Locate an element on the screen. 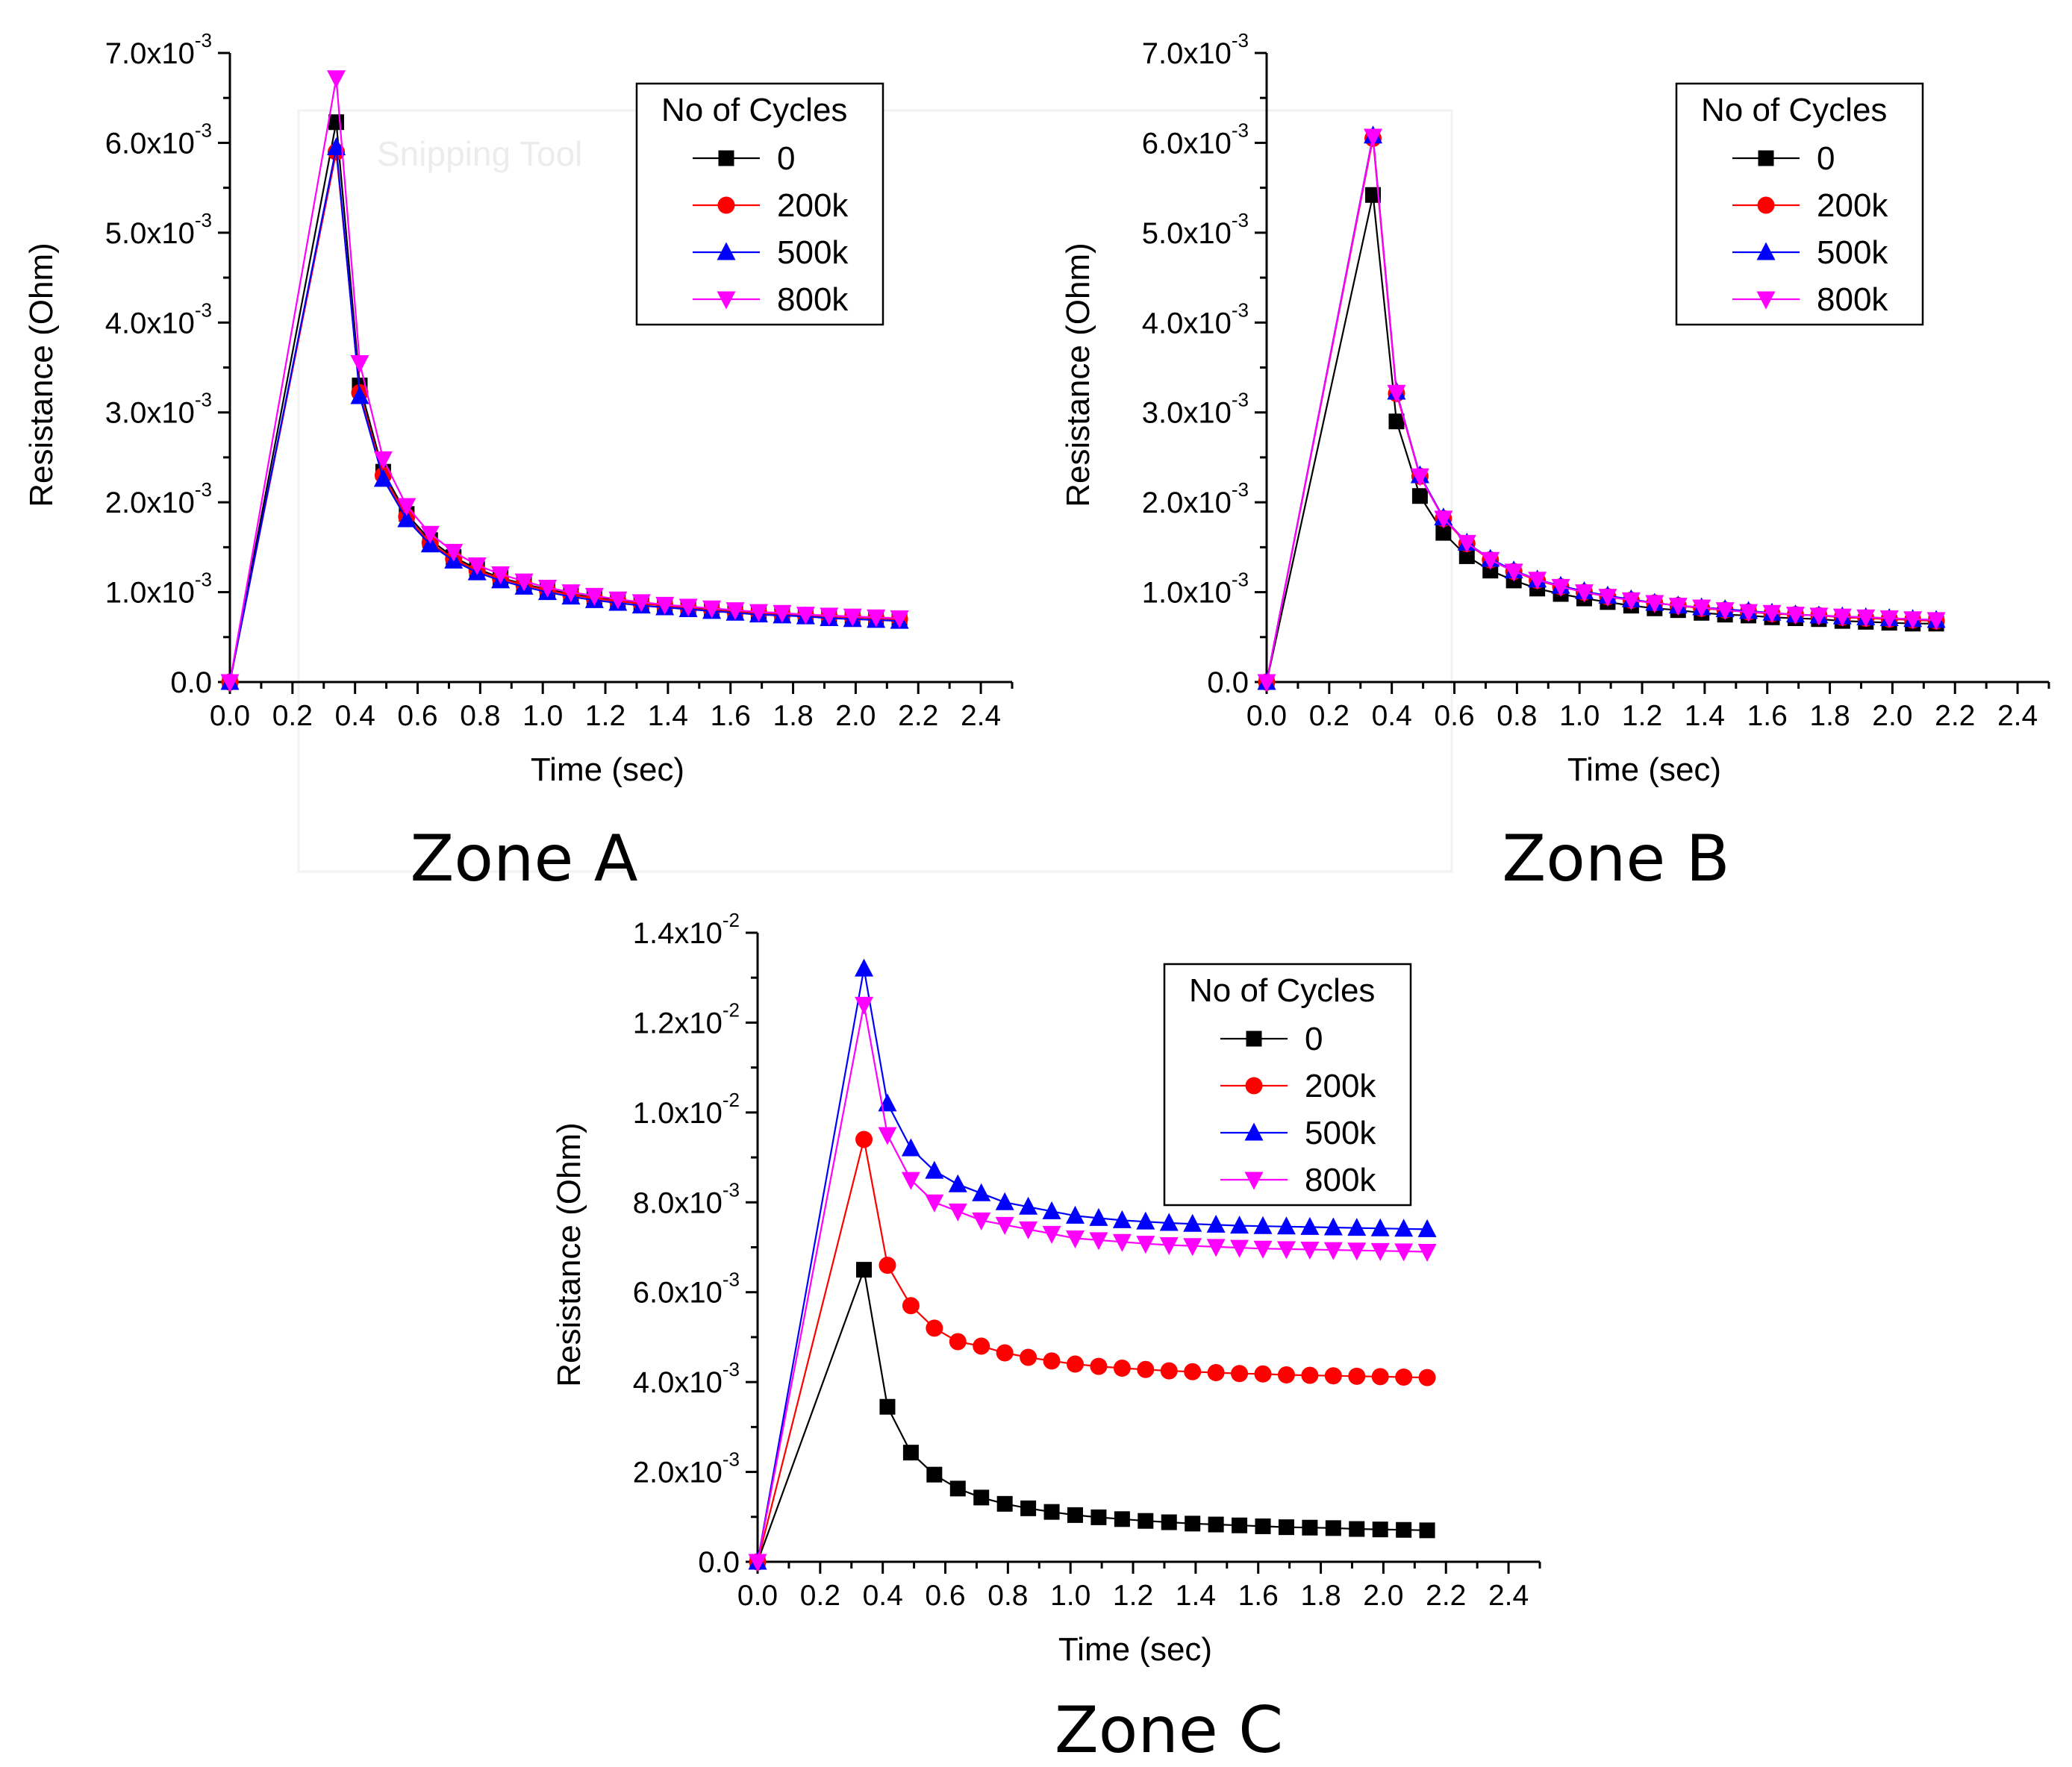 Image resolution: width=2072 pixels, height=1767 pixels. legend: No of Cycles 0 200k 500k 800k is located at coordinates (759, 204).